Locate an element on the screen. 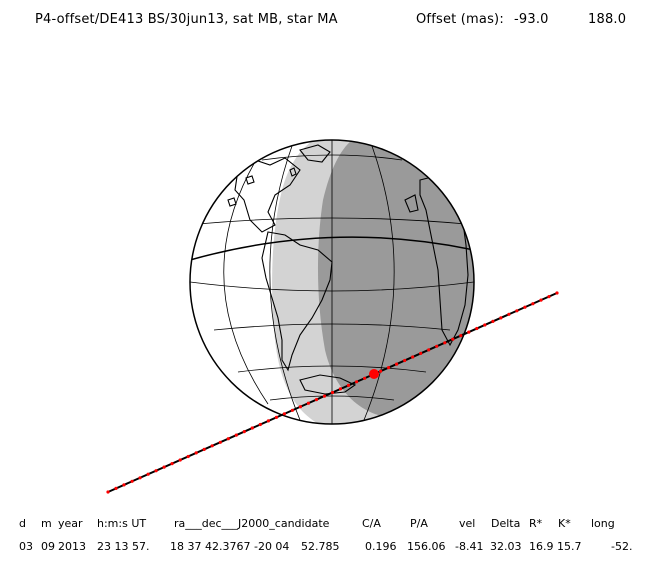 This screenshot has height=568, width=647. value-time: 23 13 57. is located at coordinates (123, 546).